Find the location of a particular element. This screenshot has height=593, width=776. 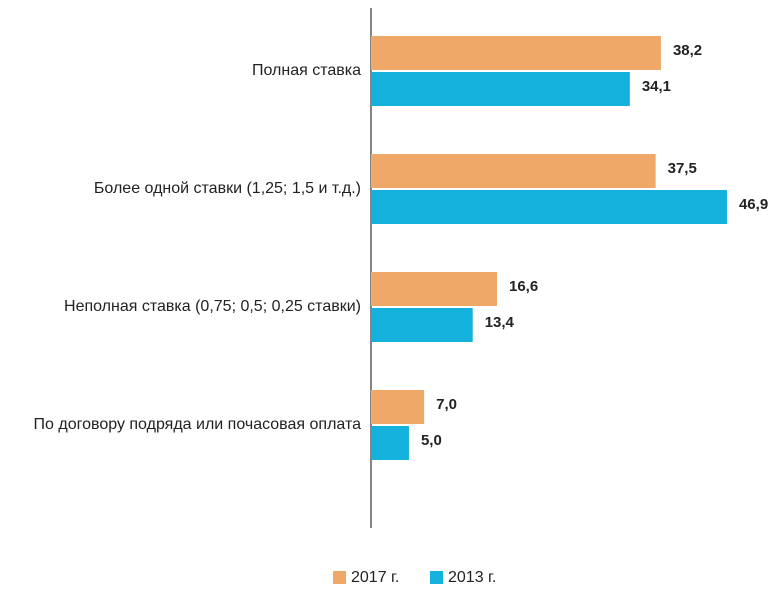

value-label: 7,0 is located at coordinates (446, 404).